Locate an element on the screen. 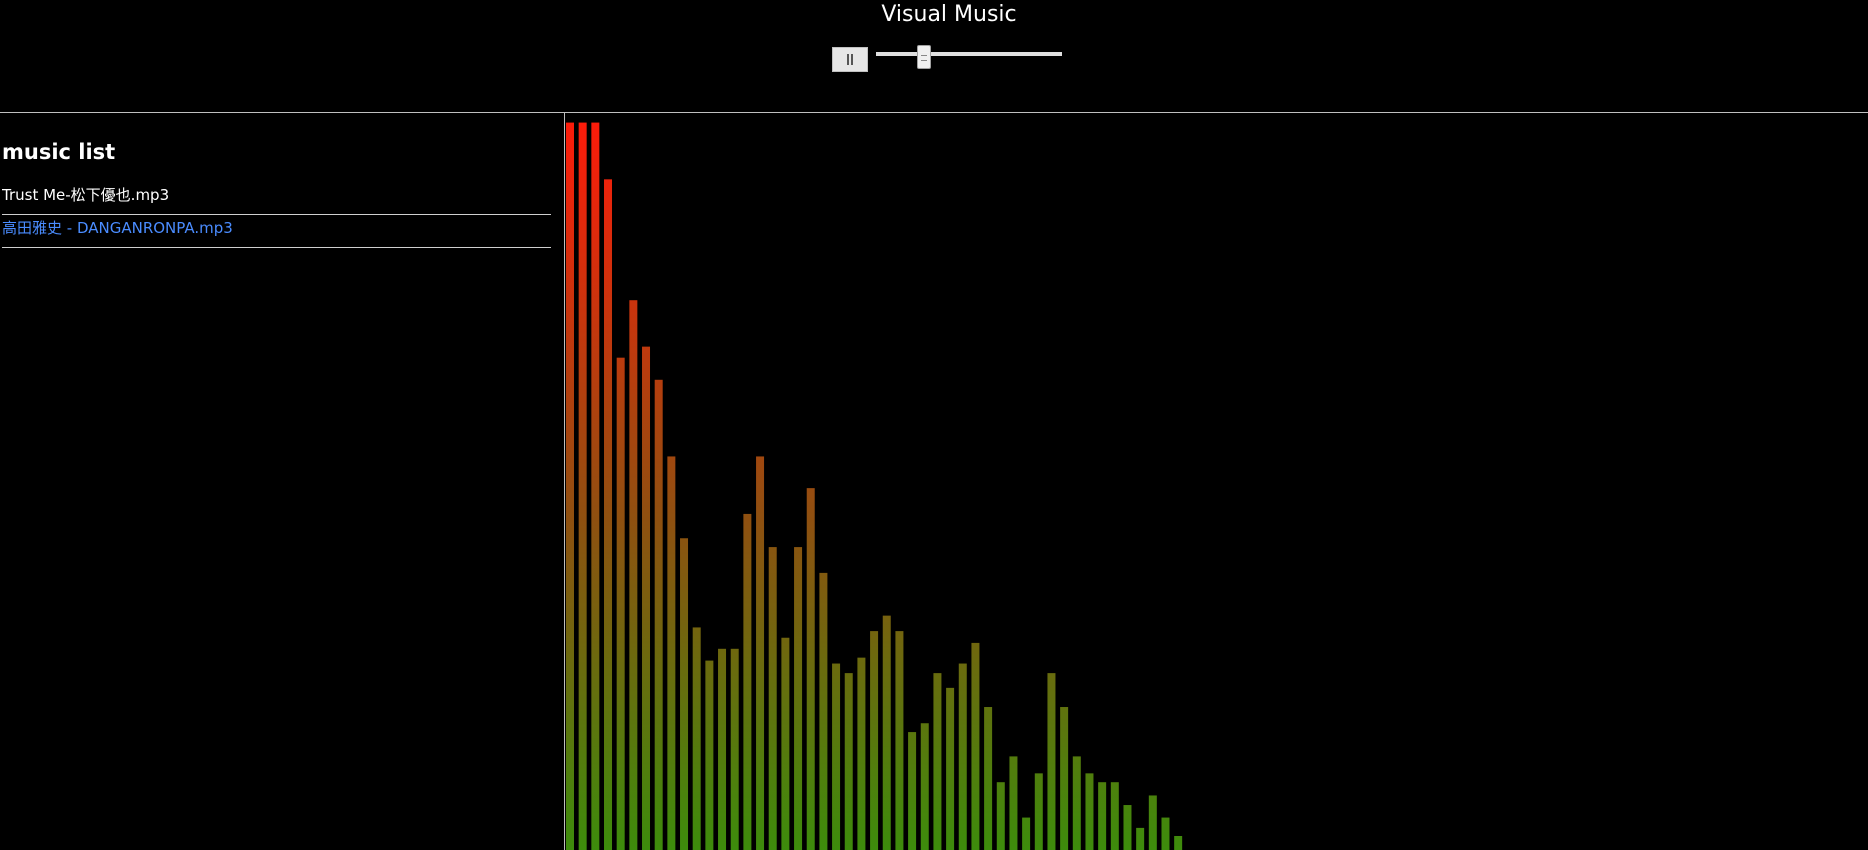 The image size is (1868, 850). volume-slider-track is located at coordinates (969, 54).